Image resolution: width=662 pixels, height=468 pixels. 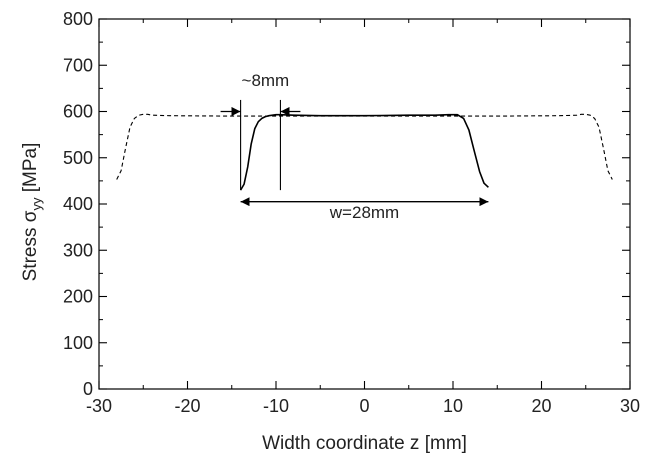 I want to click on y-tick-label: 400, so click(x=78, y=204).